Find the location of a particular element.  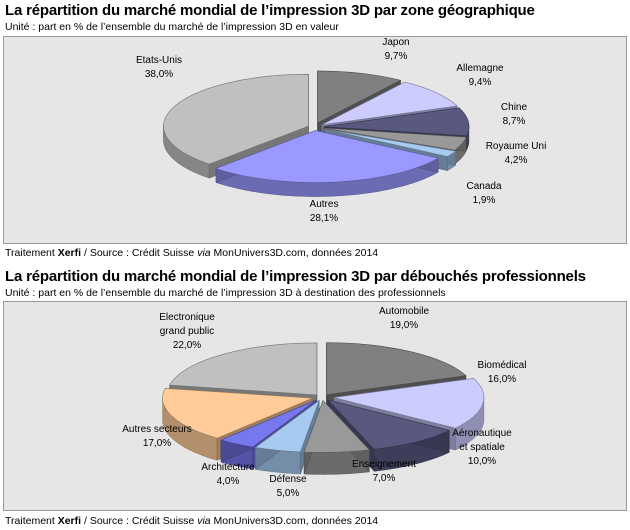

slice-label: Biomédical 16,0% is located at coordinates (502, 372).